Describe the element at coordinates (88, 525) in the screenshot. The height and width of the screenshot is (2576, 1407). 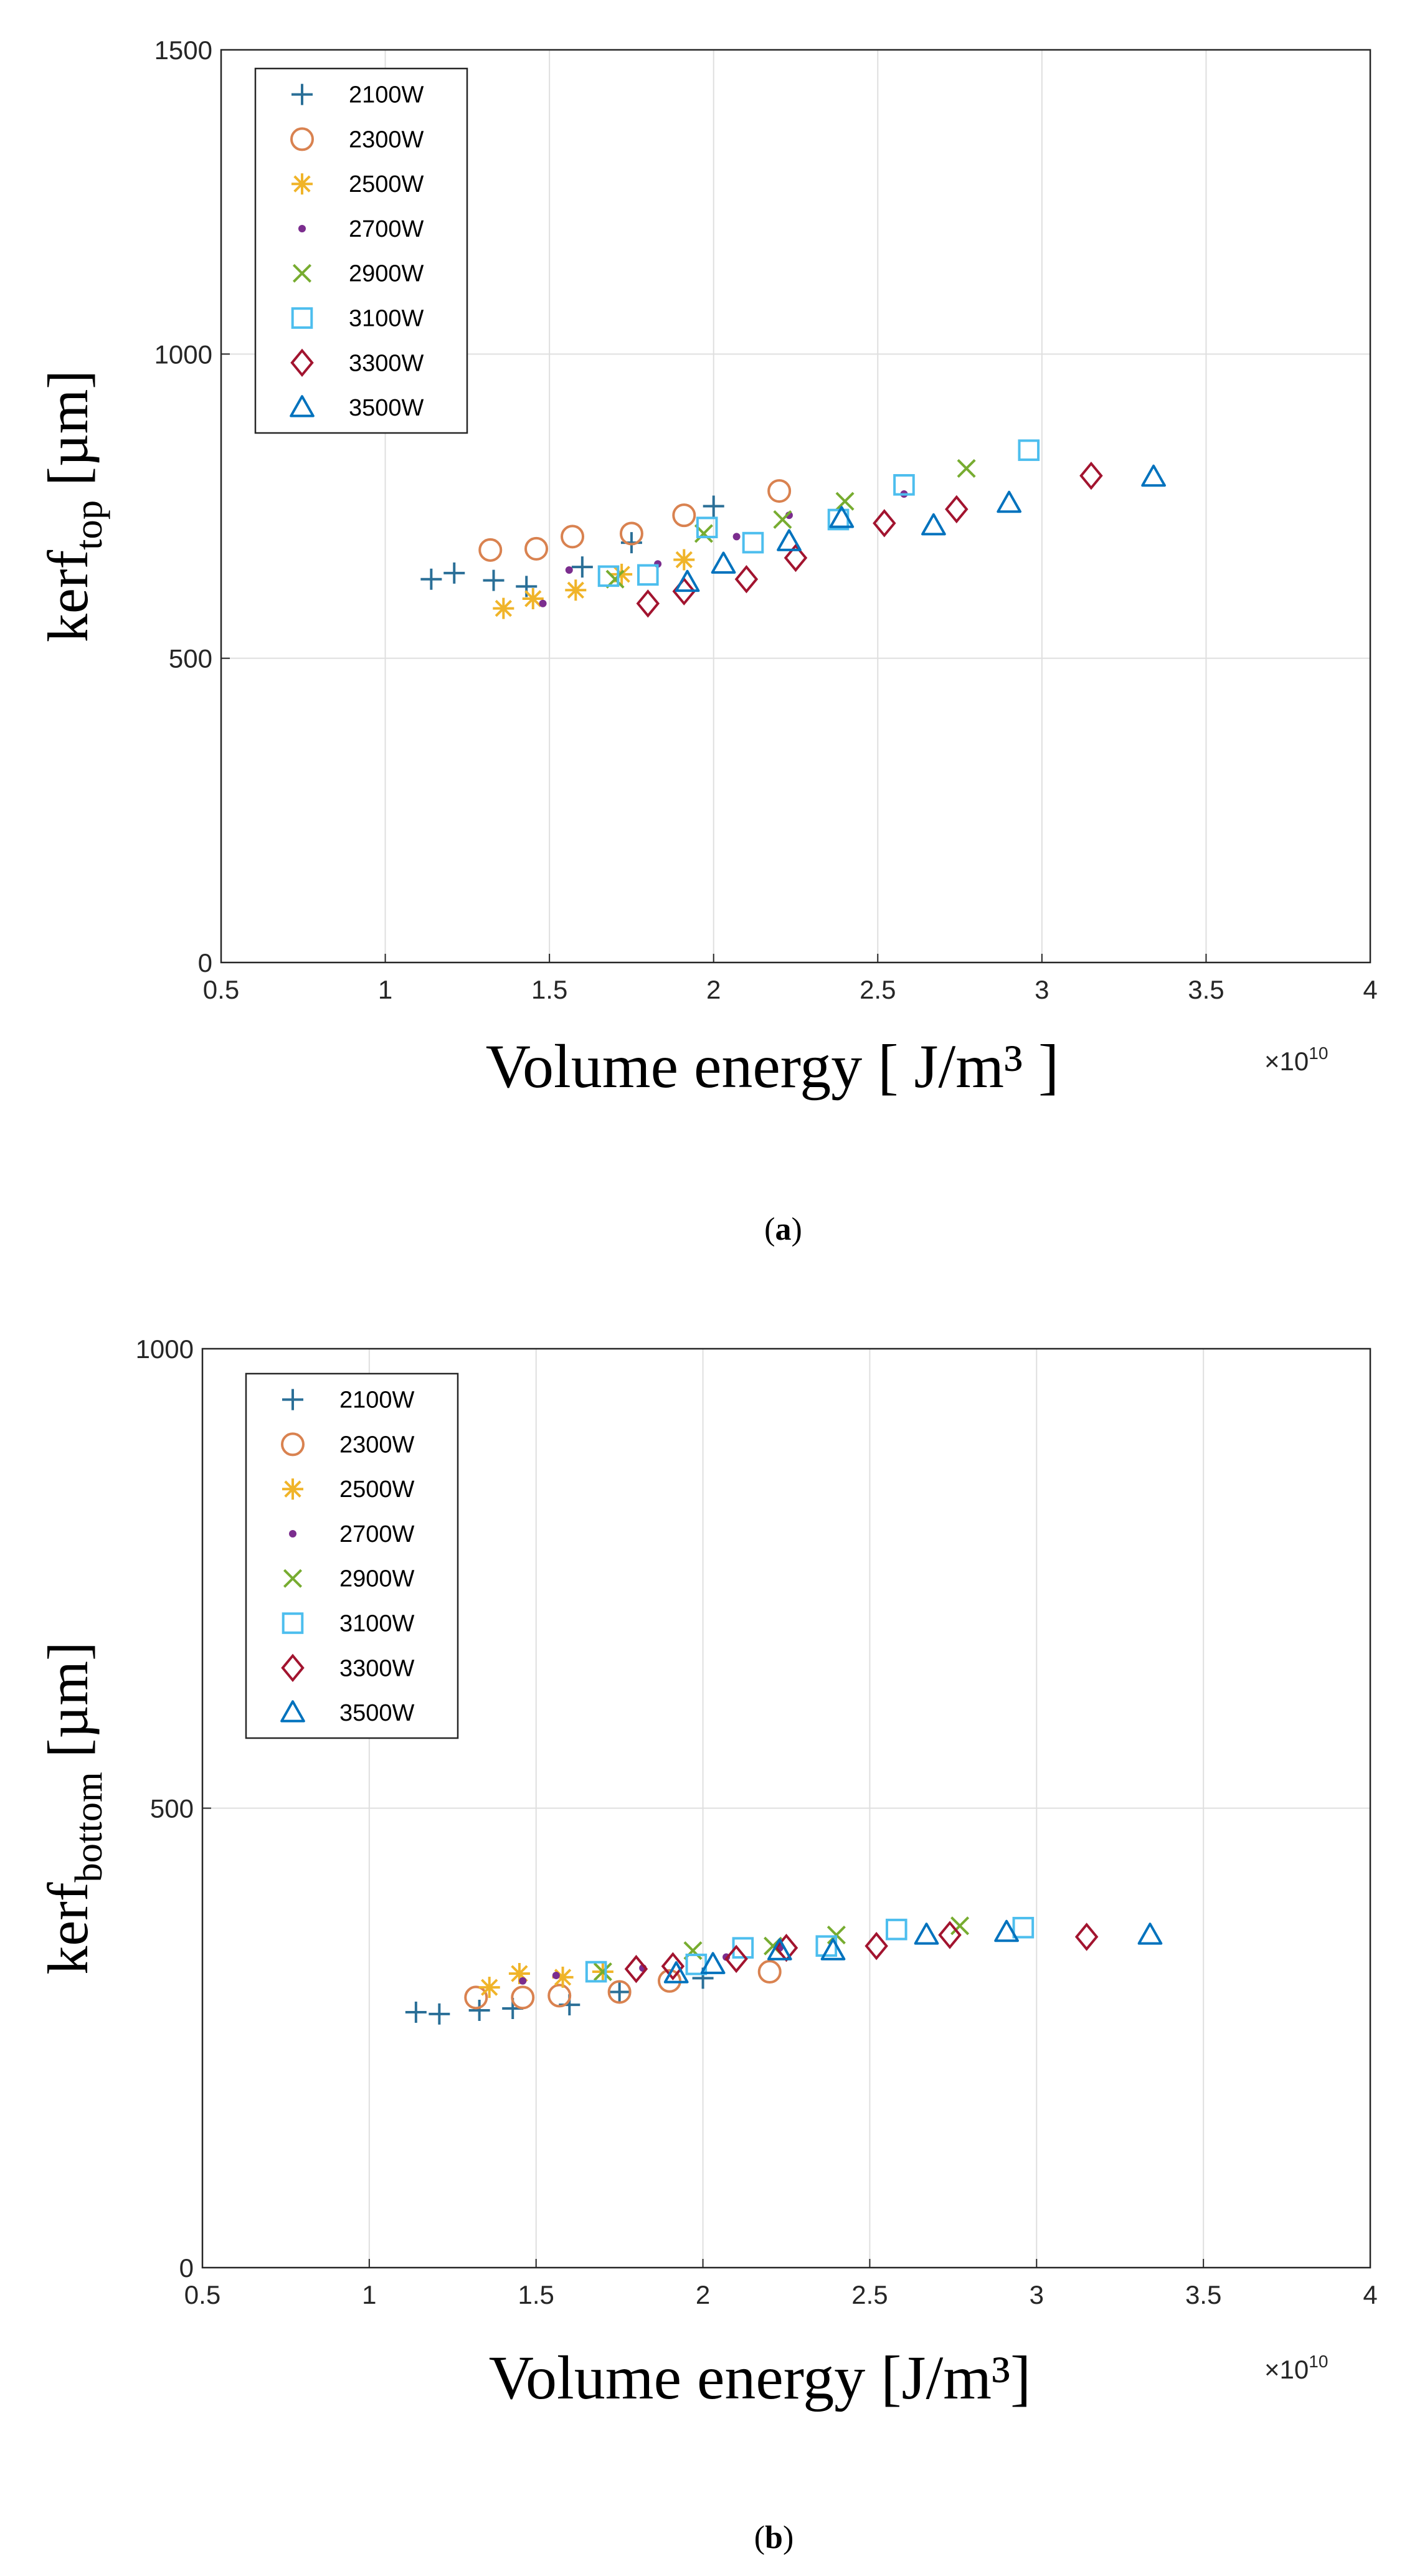
I see `y-axis-label-subscript: top` at that location.